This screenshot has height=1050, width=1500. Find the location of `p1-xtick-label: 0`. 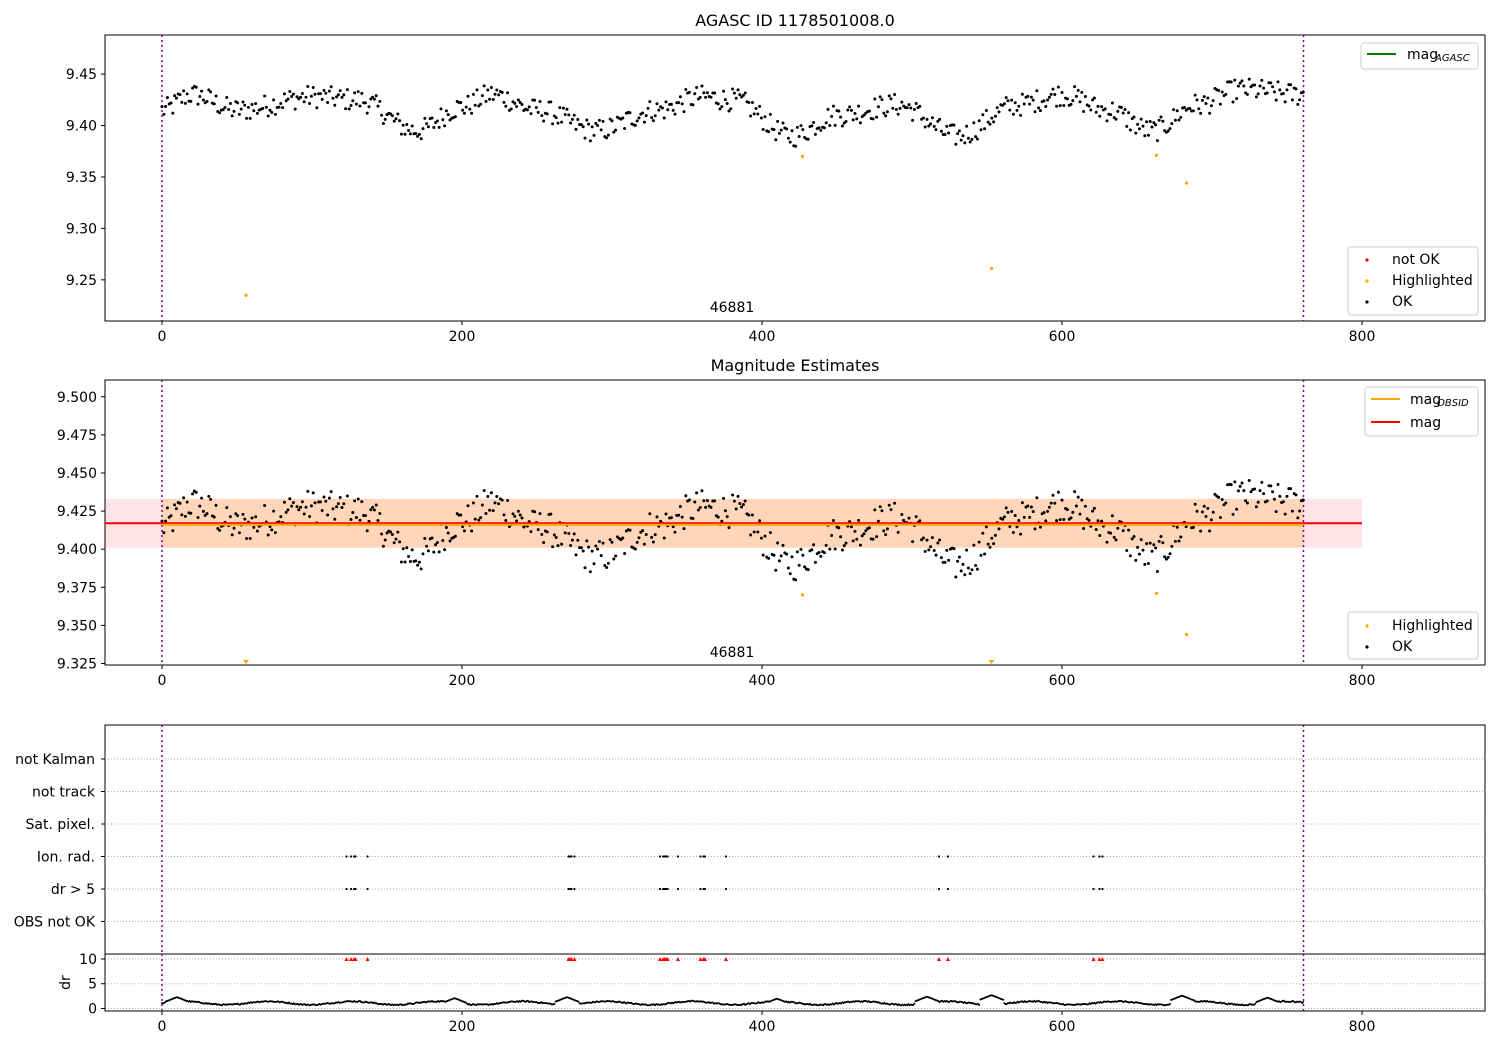

p1-xtick-label: 0 is located at coordinates (162, 337).